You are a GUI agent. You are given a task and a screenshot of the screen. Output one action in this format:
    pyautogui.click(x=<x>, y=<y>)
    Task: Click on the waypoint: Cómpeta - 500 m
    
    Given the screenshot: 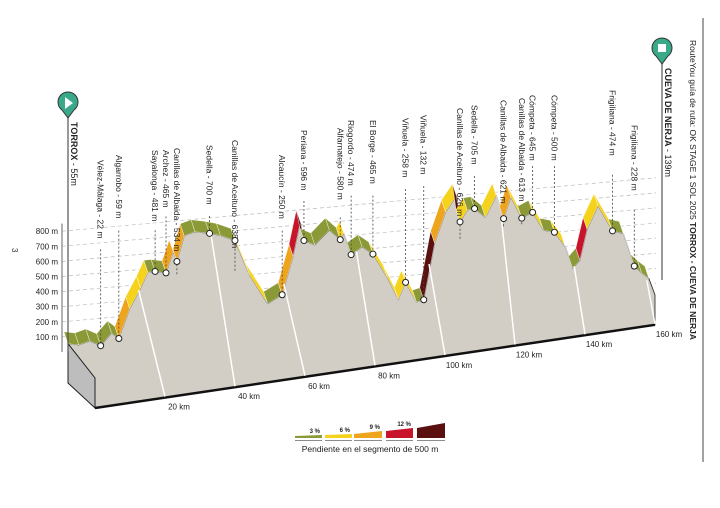 What is the action you would take?
    pyautogui.click(x=554, y=165)
    